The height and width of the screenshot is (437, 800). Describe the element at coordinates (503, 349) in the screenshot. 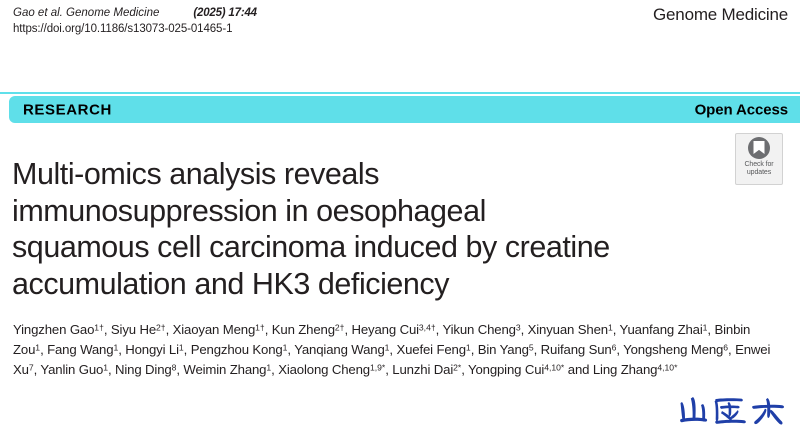

I see `author-name: Bin Yang` at that location.